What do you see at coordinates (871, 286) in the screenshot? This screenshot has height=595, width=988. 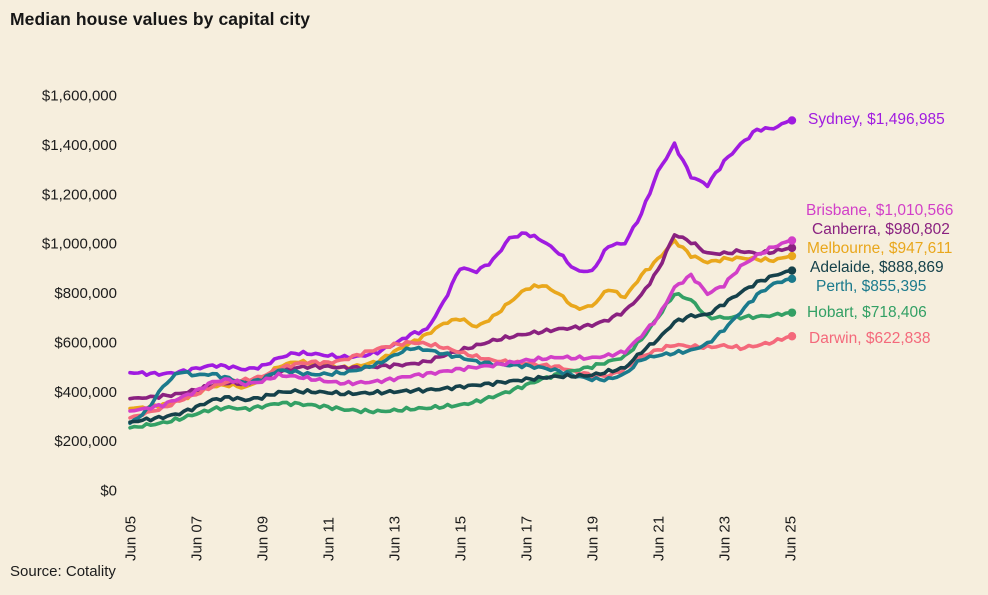 I see `series-end-label-perth: Perth, $855,395` at bounding box center [871, 286].